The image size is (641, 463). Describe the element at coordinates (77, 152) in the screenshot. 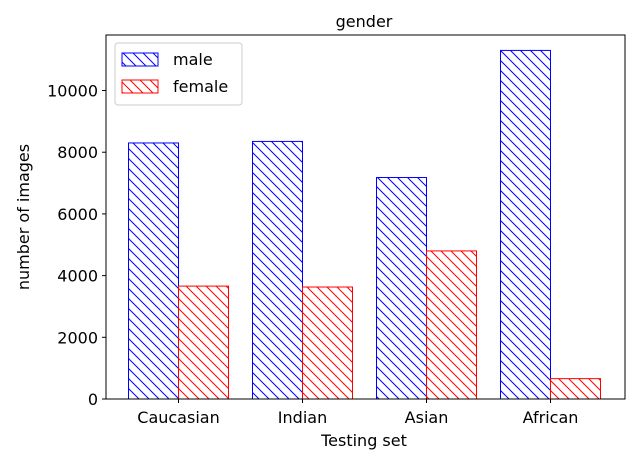

I see `y-tick-label: 8000` at that location.